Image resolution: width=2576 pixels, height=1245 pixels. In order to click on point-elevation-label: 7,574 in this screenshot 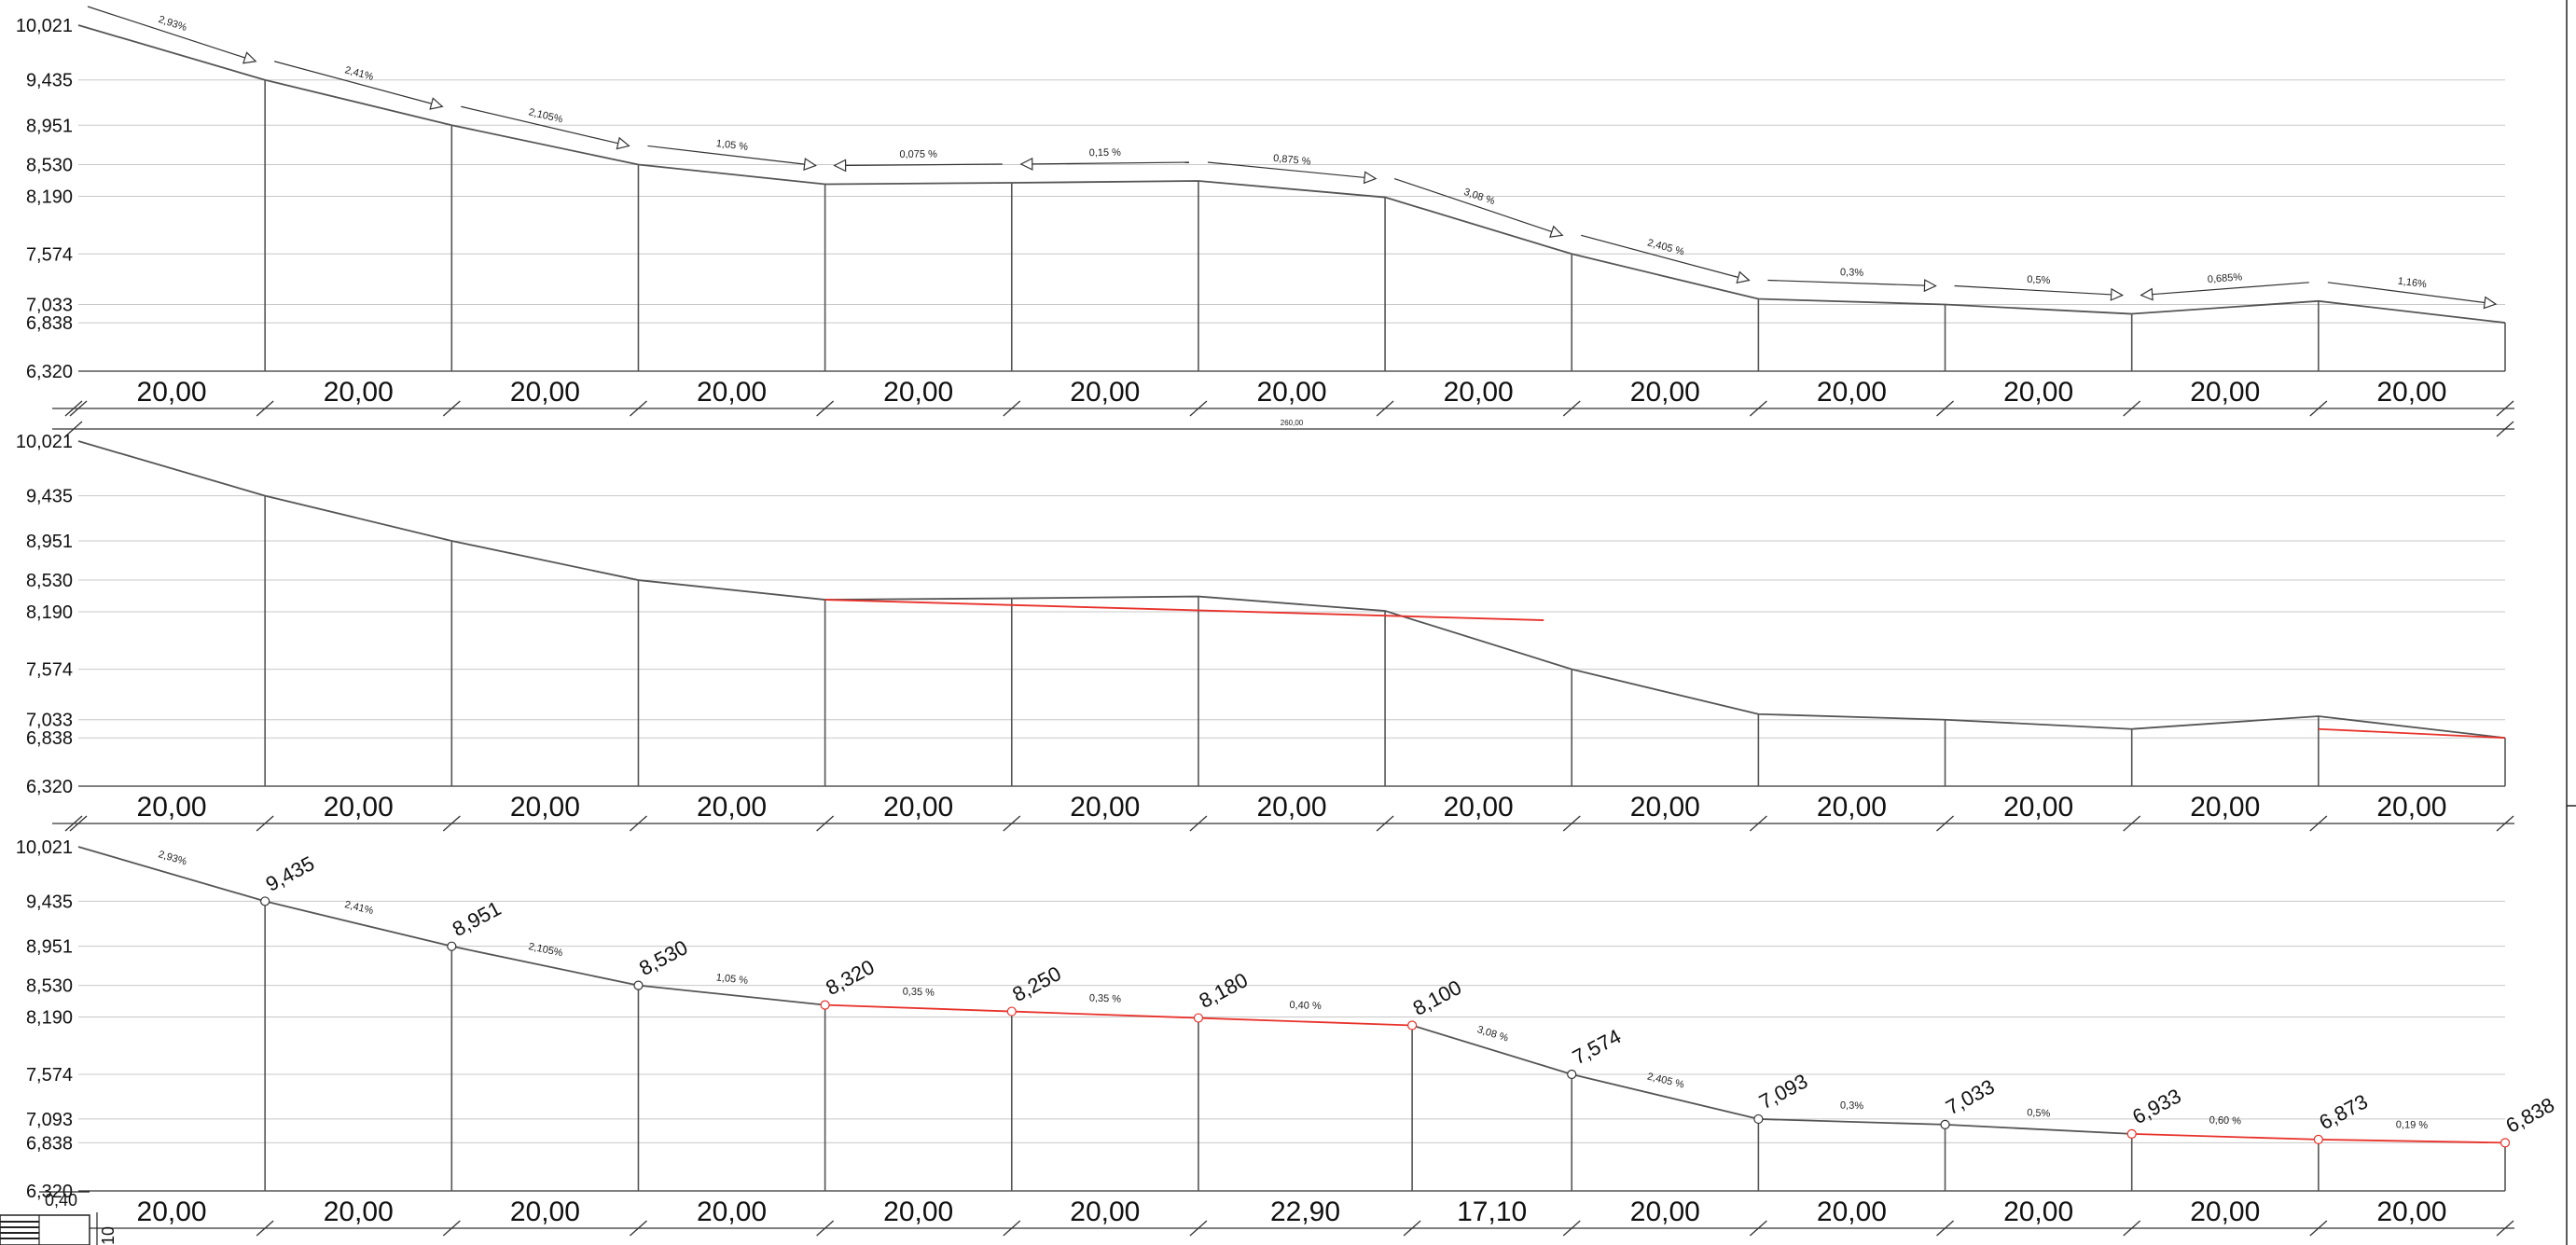, I will do `click(1597, 1046)`.